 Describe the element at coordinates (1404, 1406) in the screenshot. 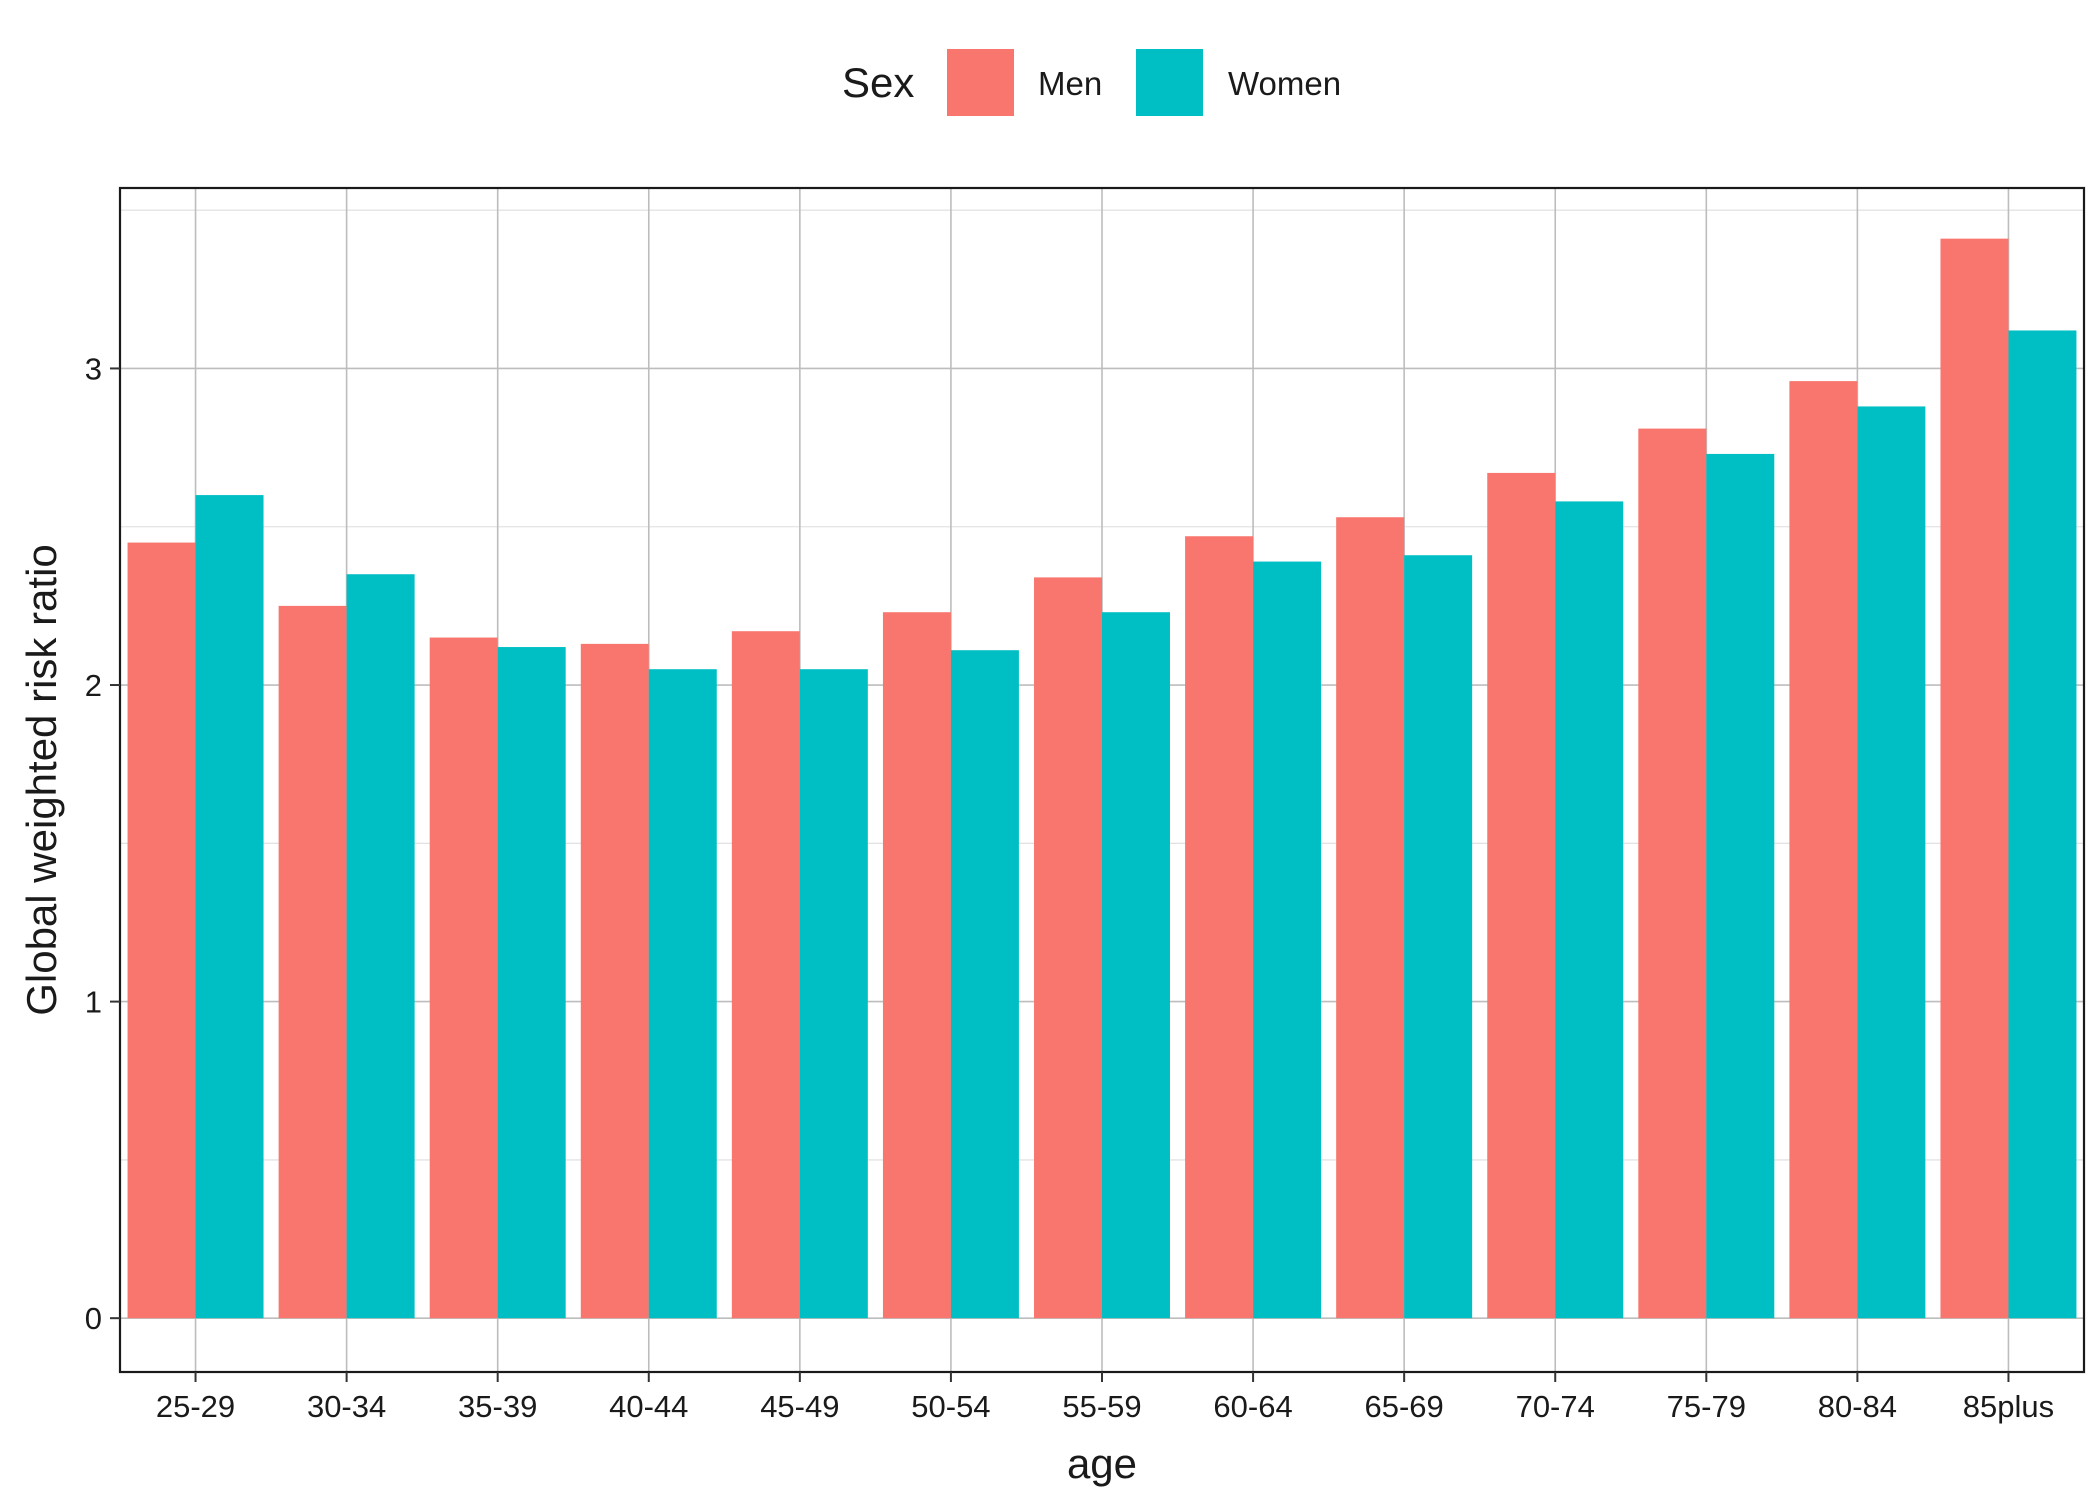

I see `x-tick-label: 65-69` at that location.